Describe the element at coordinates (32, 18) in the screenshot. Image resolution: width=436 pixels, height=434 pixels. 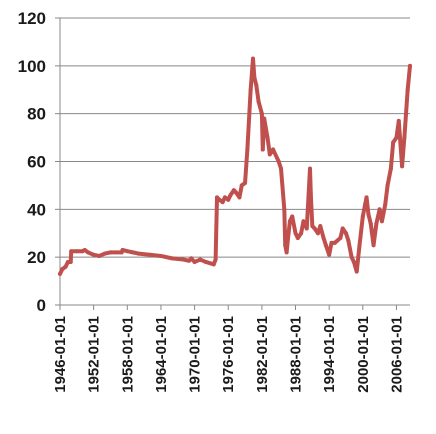
I see `y-tick-label: 120` at that location.